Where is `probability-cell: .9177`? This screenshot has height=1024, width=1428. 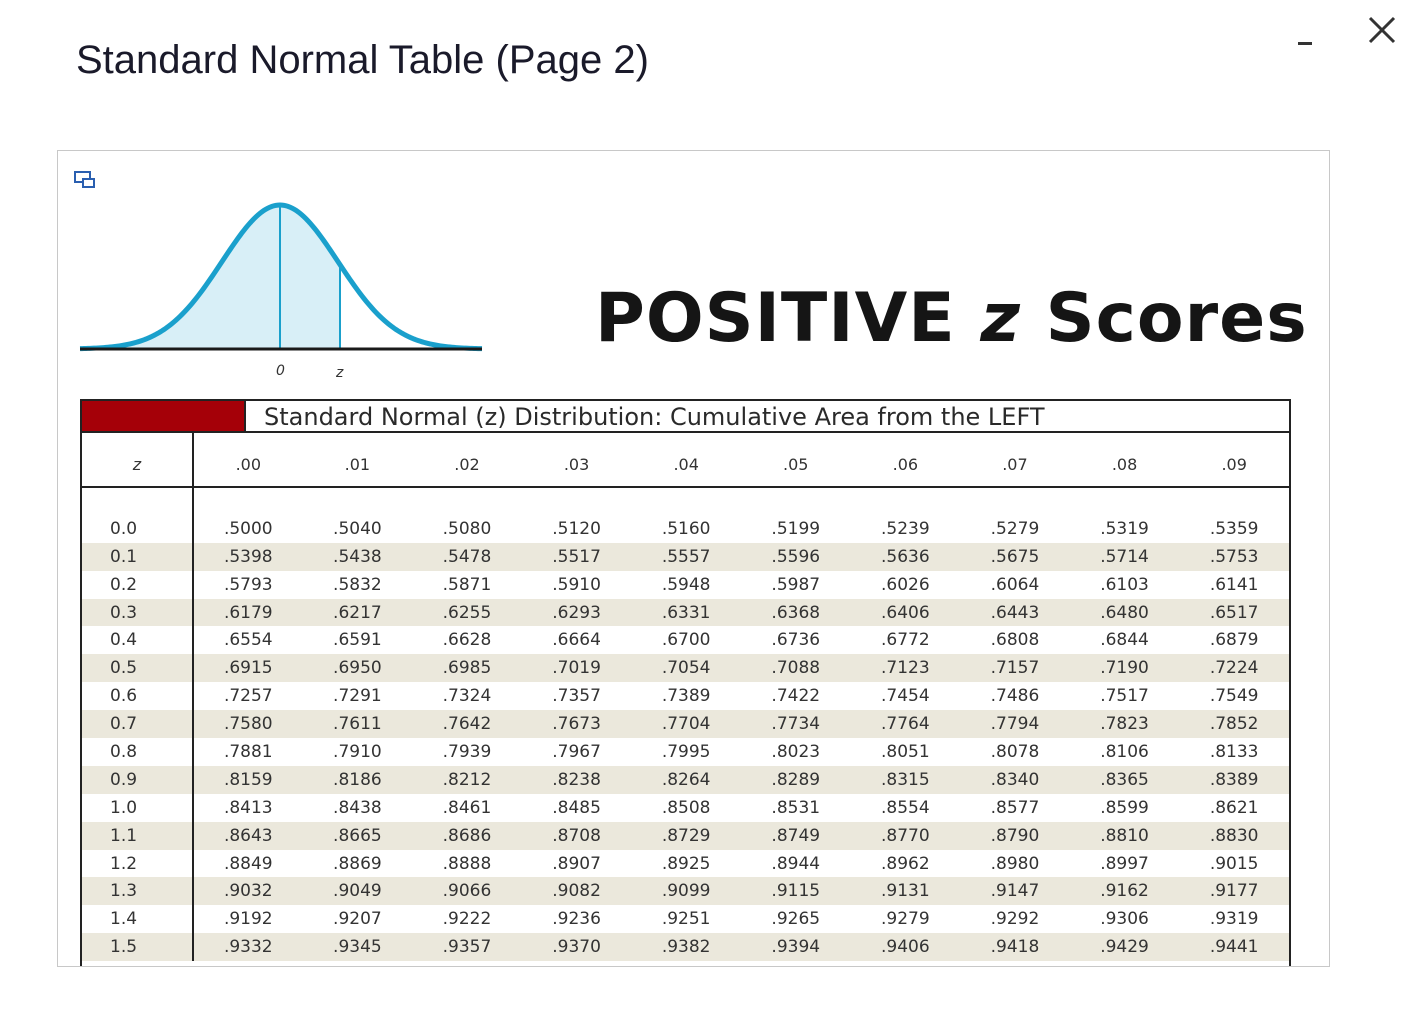 probability-cell: .9177 is located at coordinates (1234, 891).